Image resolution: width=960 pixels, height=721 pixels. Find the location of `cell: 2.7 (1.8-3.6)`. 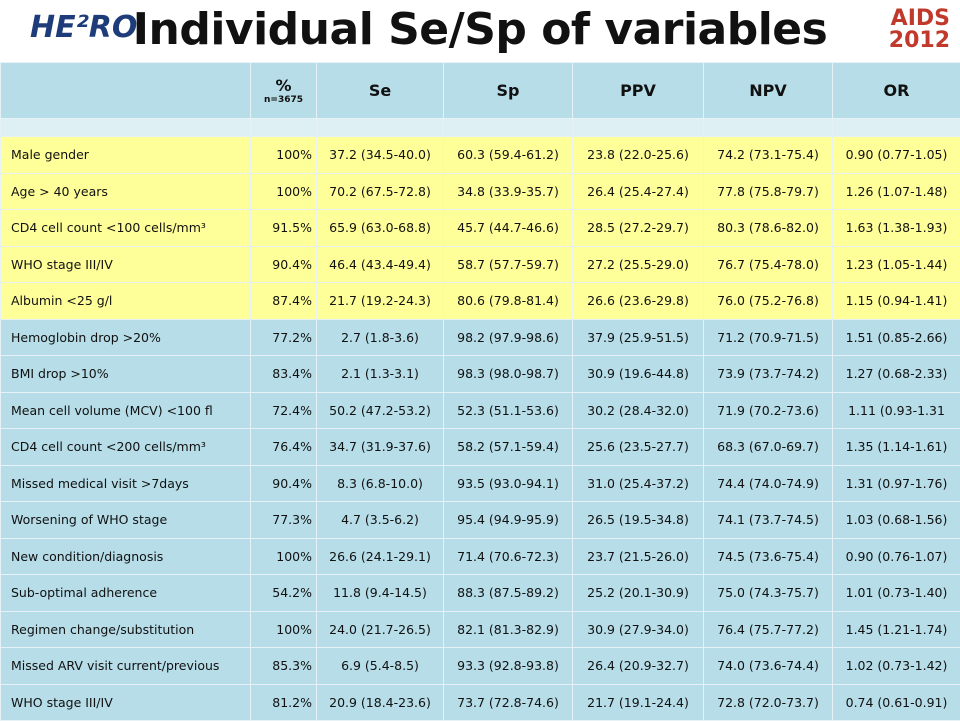

cell: 2.7 (1.8-3.6) is located at coordinates (380, 337).